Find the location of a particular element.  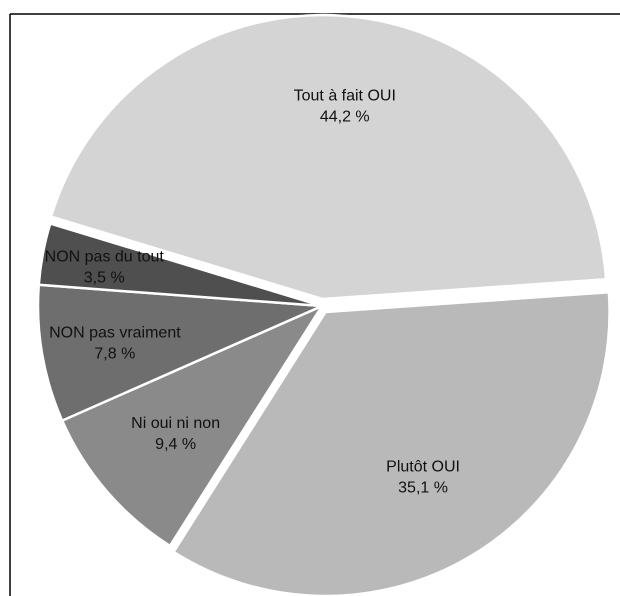

slice-value-2: 9,4 % is located at coordinates (175, 444).